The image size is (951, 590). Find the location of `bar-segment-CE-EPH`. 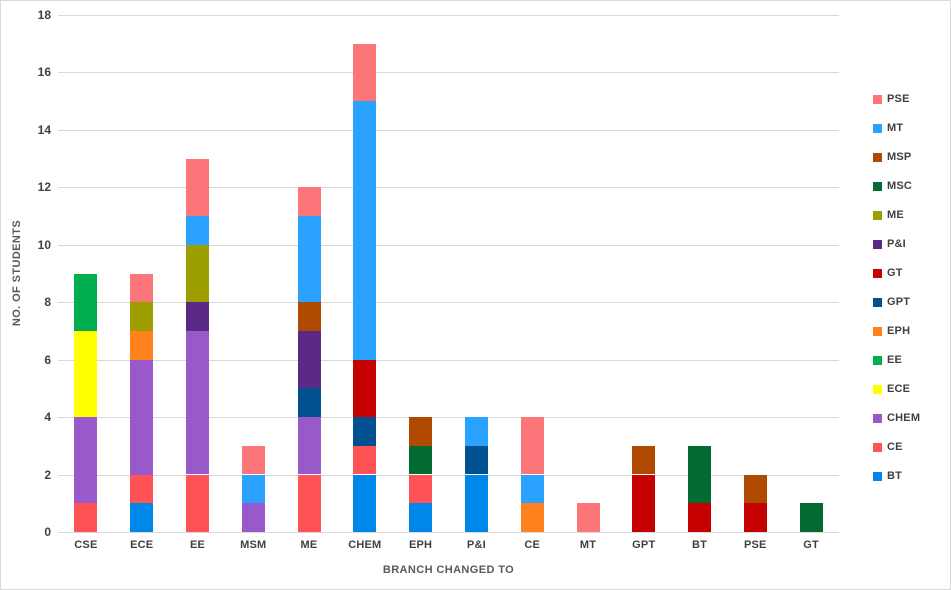

bar-segment-CE-EPH is located at coordinates (532, 517).